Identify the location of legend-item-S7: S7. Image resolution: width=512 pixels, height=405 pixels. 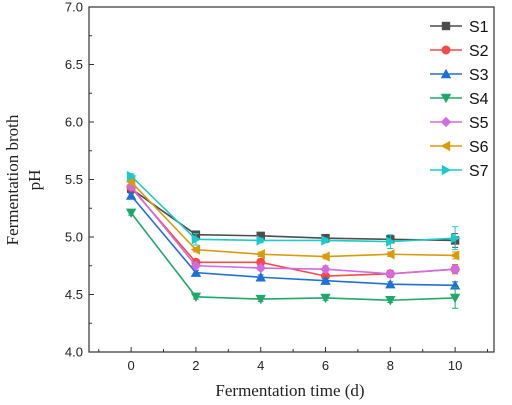
(459, 171).